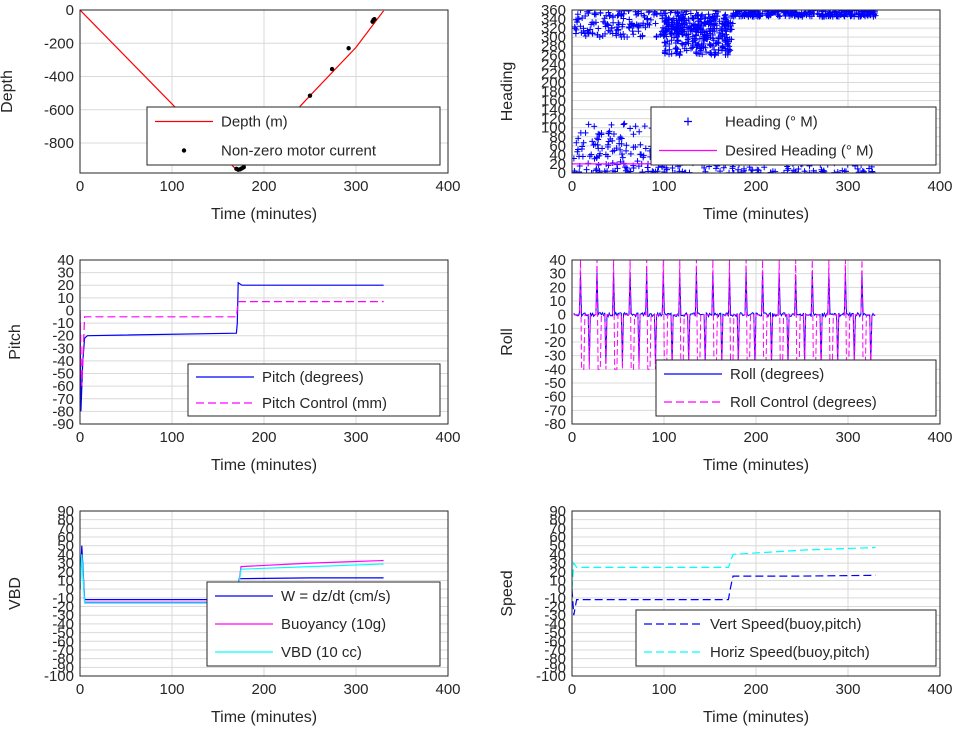  I want to click on vbd-legend-label: Buoyancy (10g), so click(333, 624).